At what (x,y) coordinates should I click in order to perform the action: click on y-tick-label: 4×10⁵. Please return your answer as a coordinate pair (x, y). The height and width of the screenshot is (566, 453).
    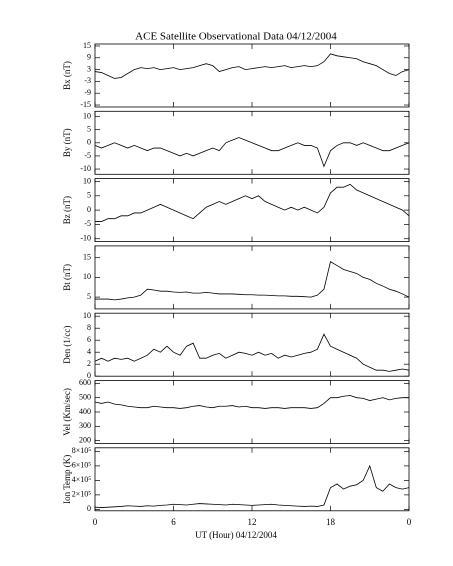
    Looking at the image, I should click on (82, 479).